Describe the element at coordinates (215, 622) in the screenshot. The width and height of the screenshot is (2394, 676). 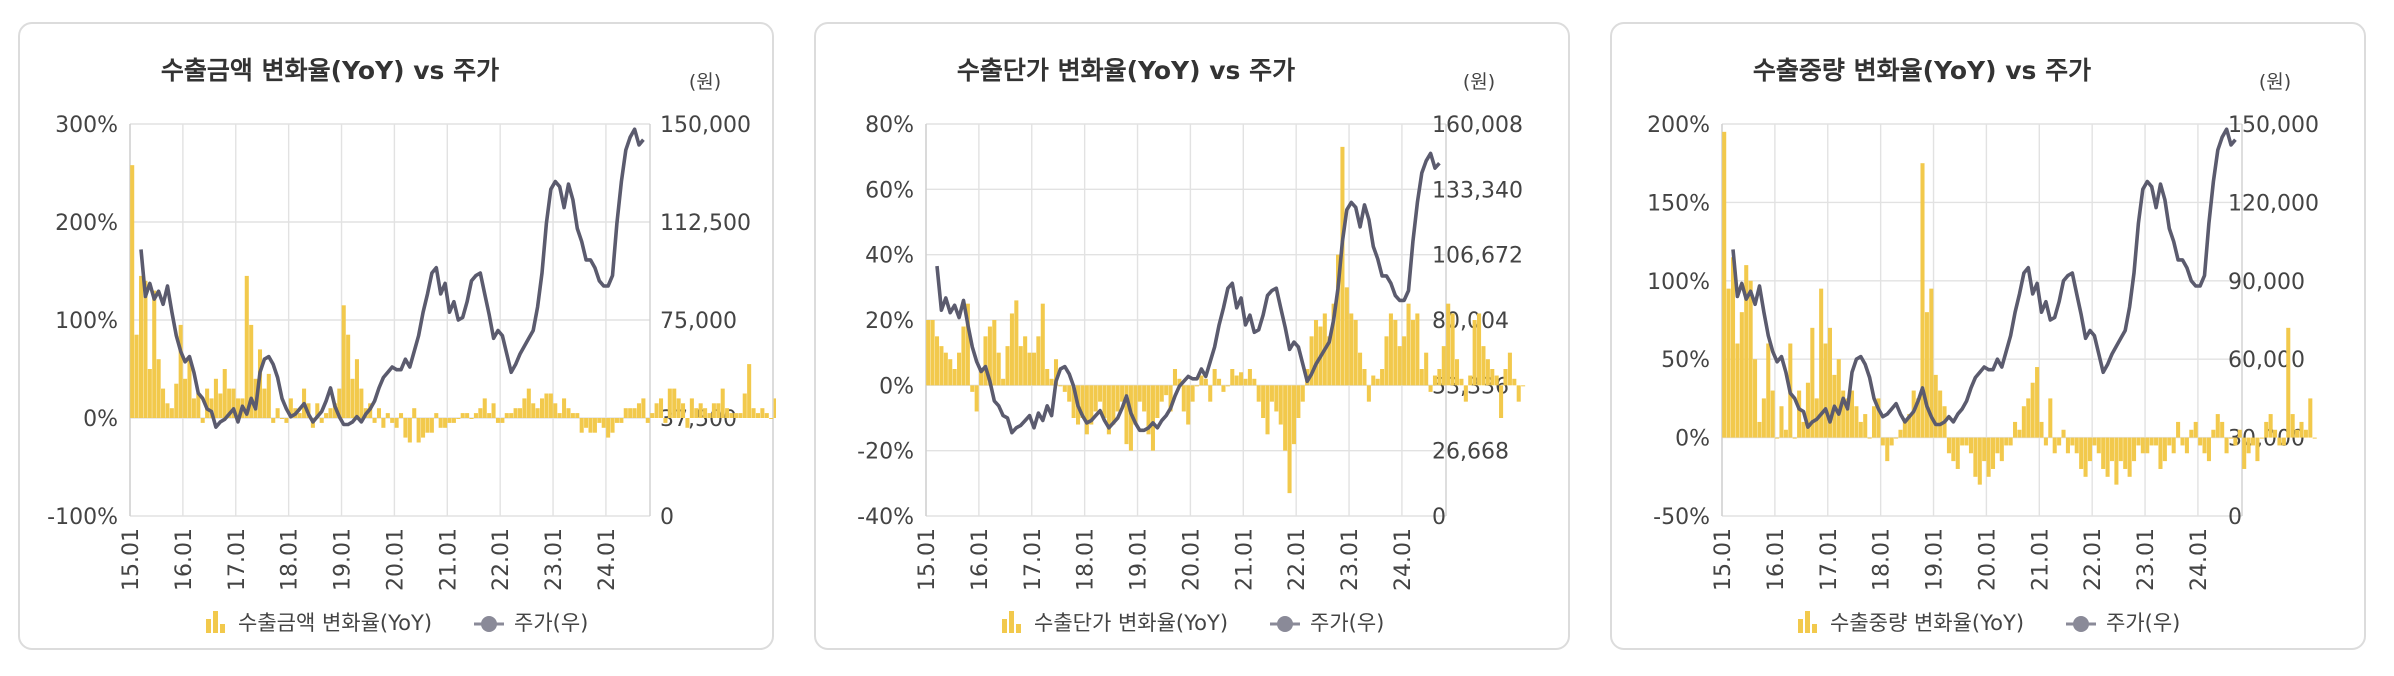
I see `legend-bar-swatch` at that location.